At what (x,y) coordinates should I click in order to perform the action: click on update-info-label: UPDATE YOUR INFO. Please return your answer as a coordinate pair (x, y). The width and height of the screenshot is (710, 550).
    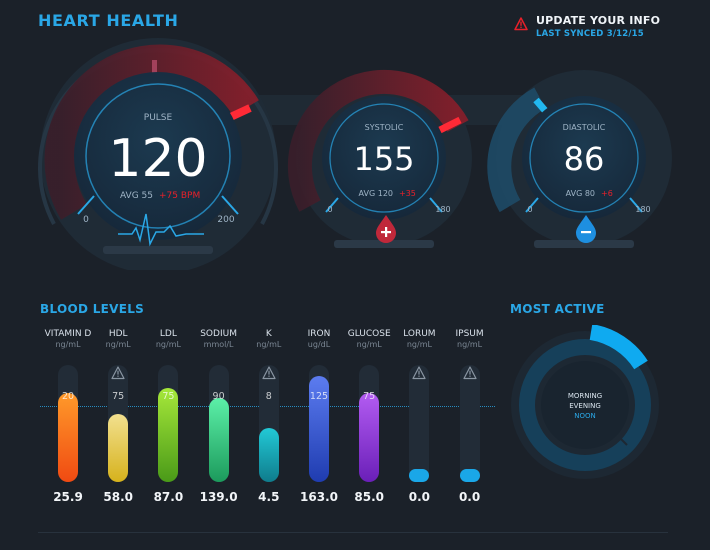
    Looking at the image, I should click on (598, 20).